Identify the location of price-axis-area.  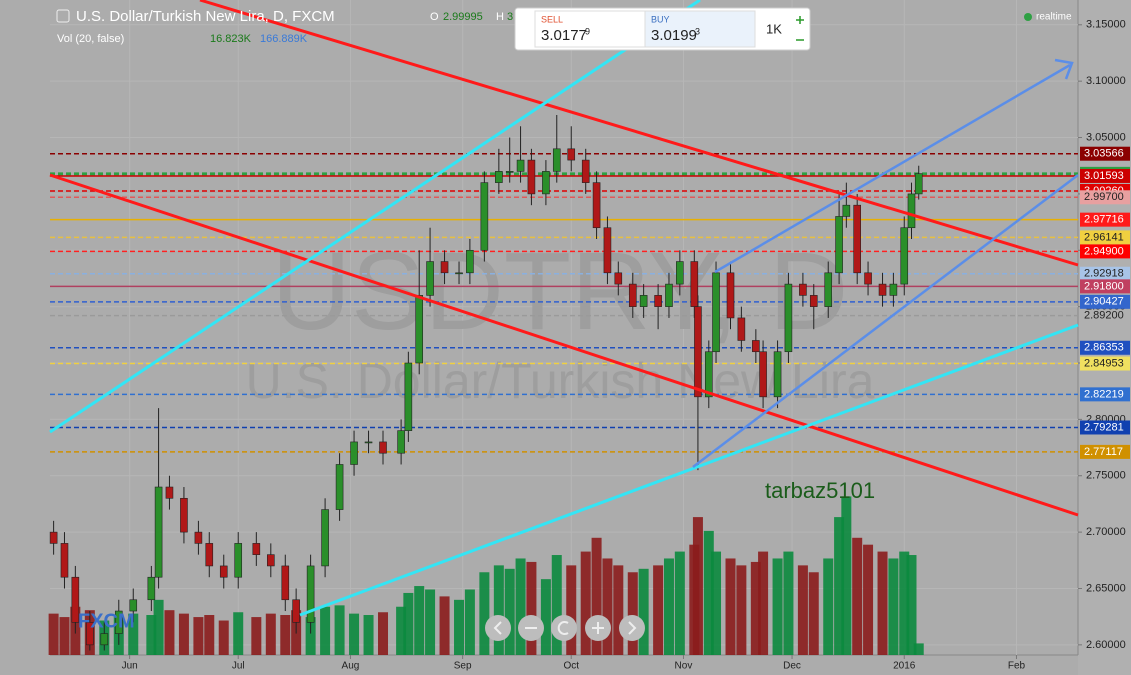
(1104, 337).